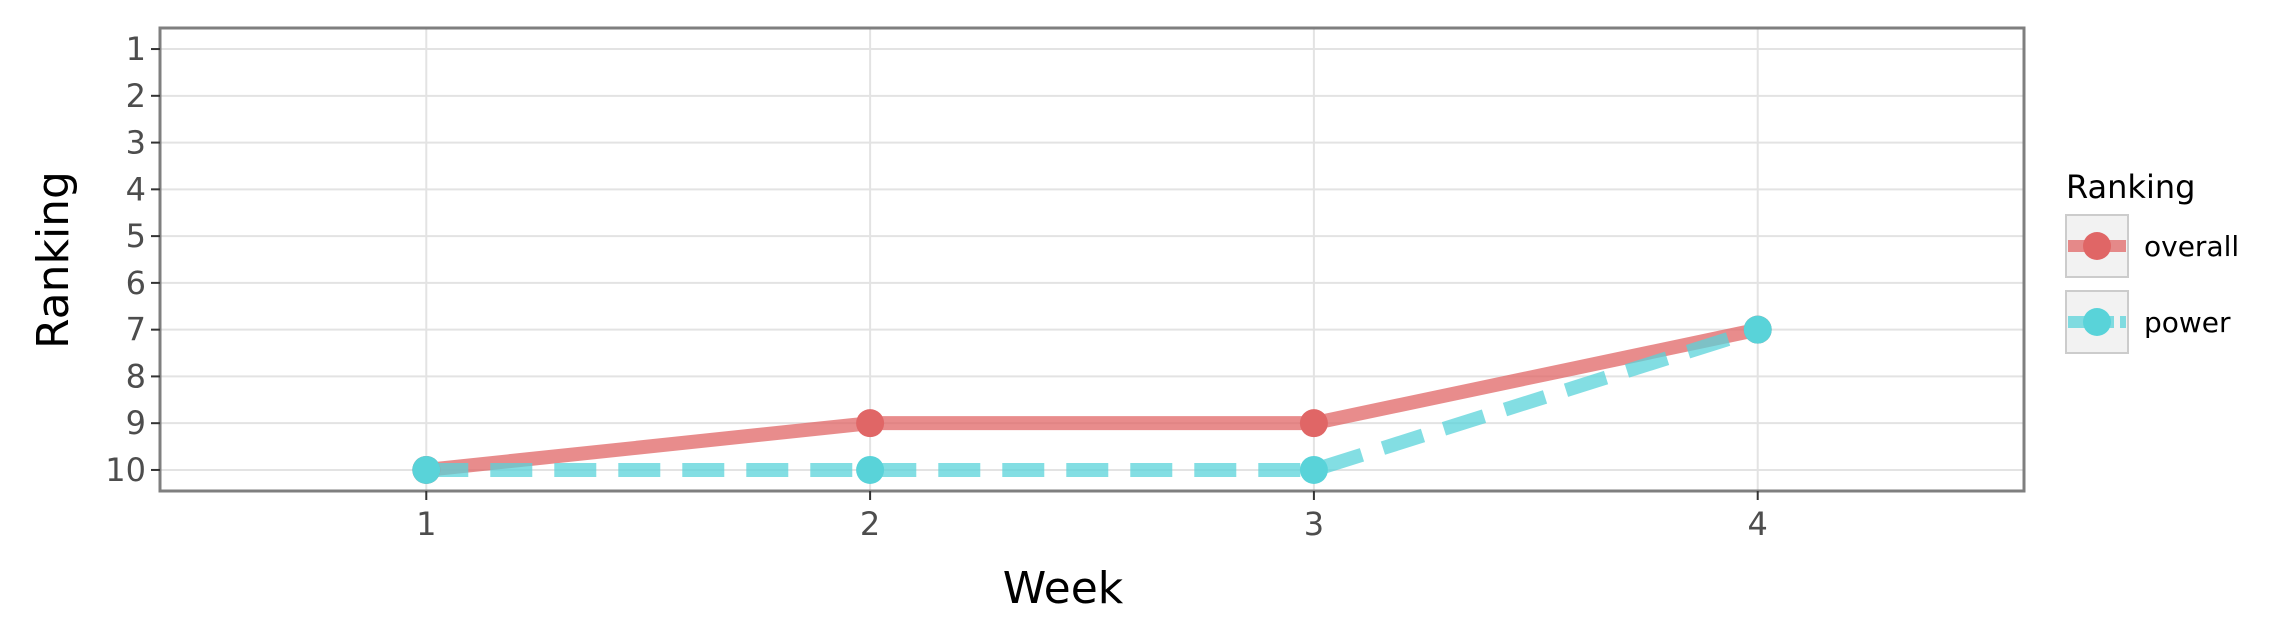 This screenshot has height=641, width=2276. Describe the element at coordinates (136, 236) in the screenshot. I see `y-tick-label: 5` at that location.